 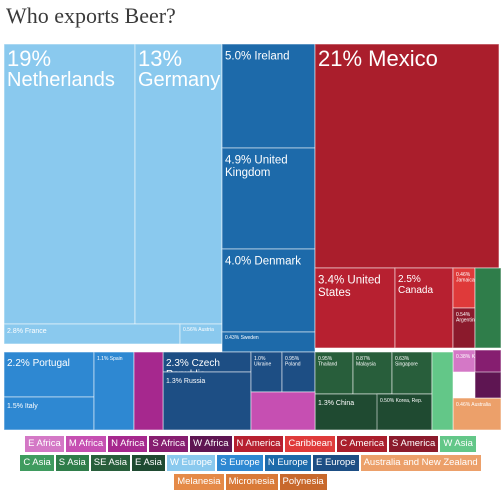 What do you see at coordinates (191, 463) in the screenshot?
I see `legend-item-w-europe: W Europe` at bounding box center [191, 463].